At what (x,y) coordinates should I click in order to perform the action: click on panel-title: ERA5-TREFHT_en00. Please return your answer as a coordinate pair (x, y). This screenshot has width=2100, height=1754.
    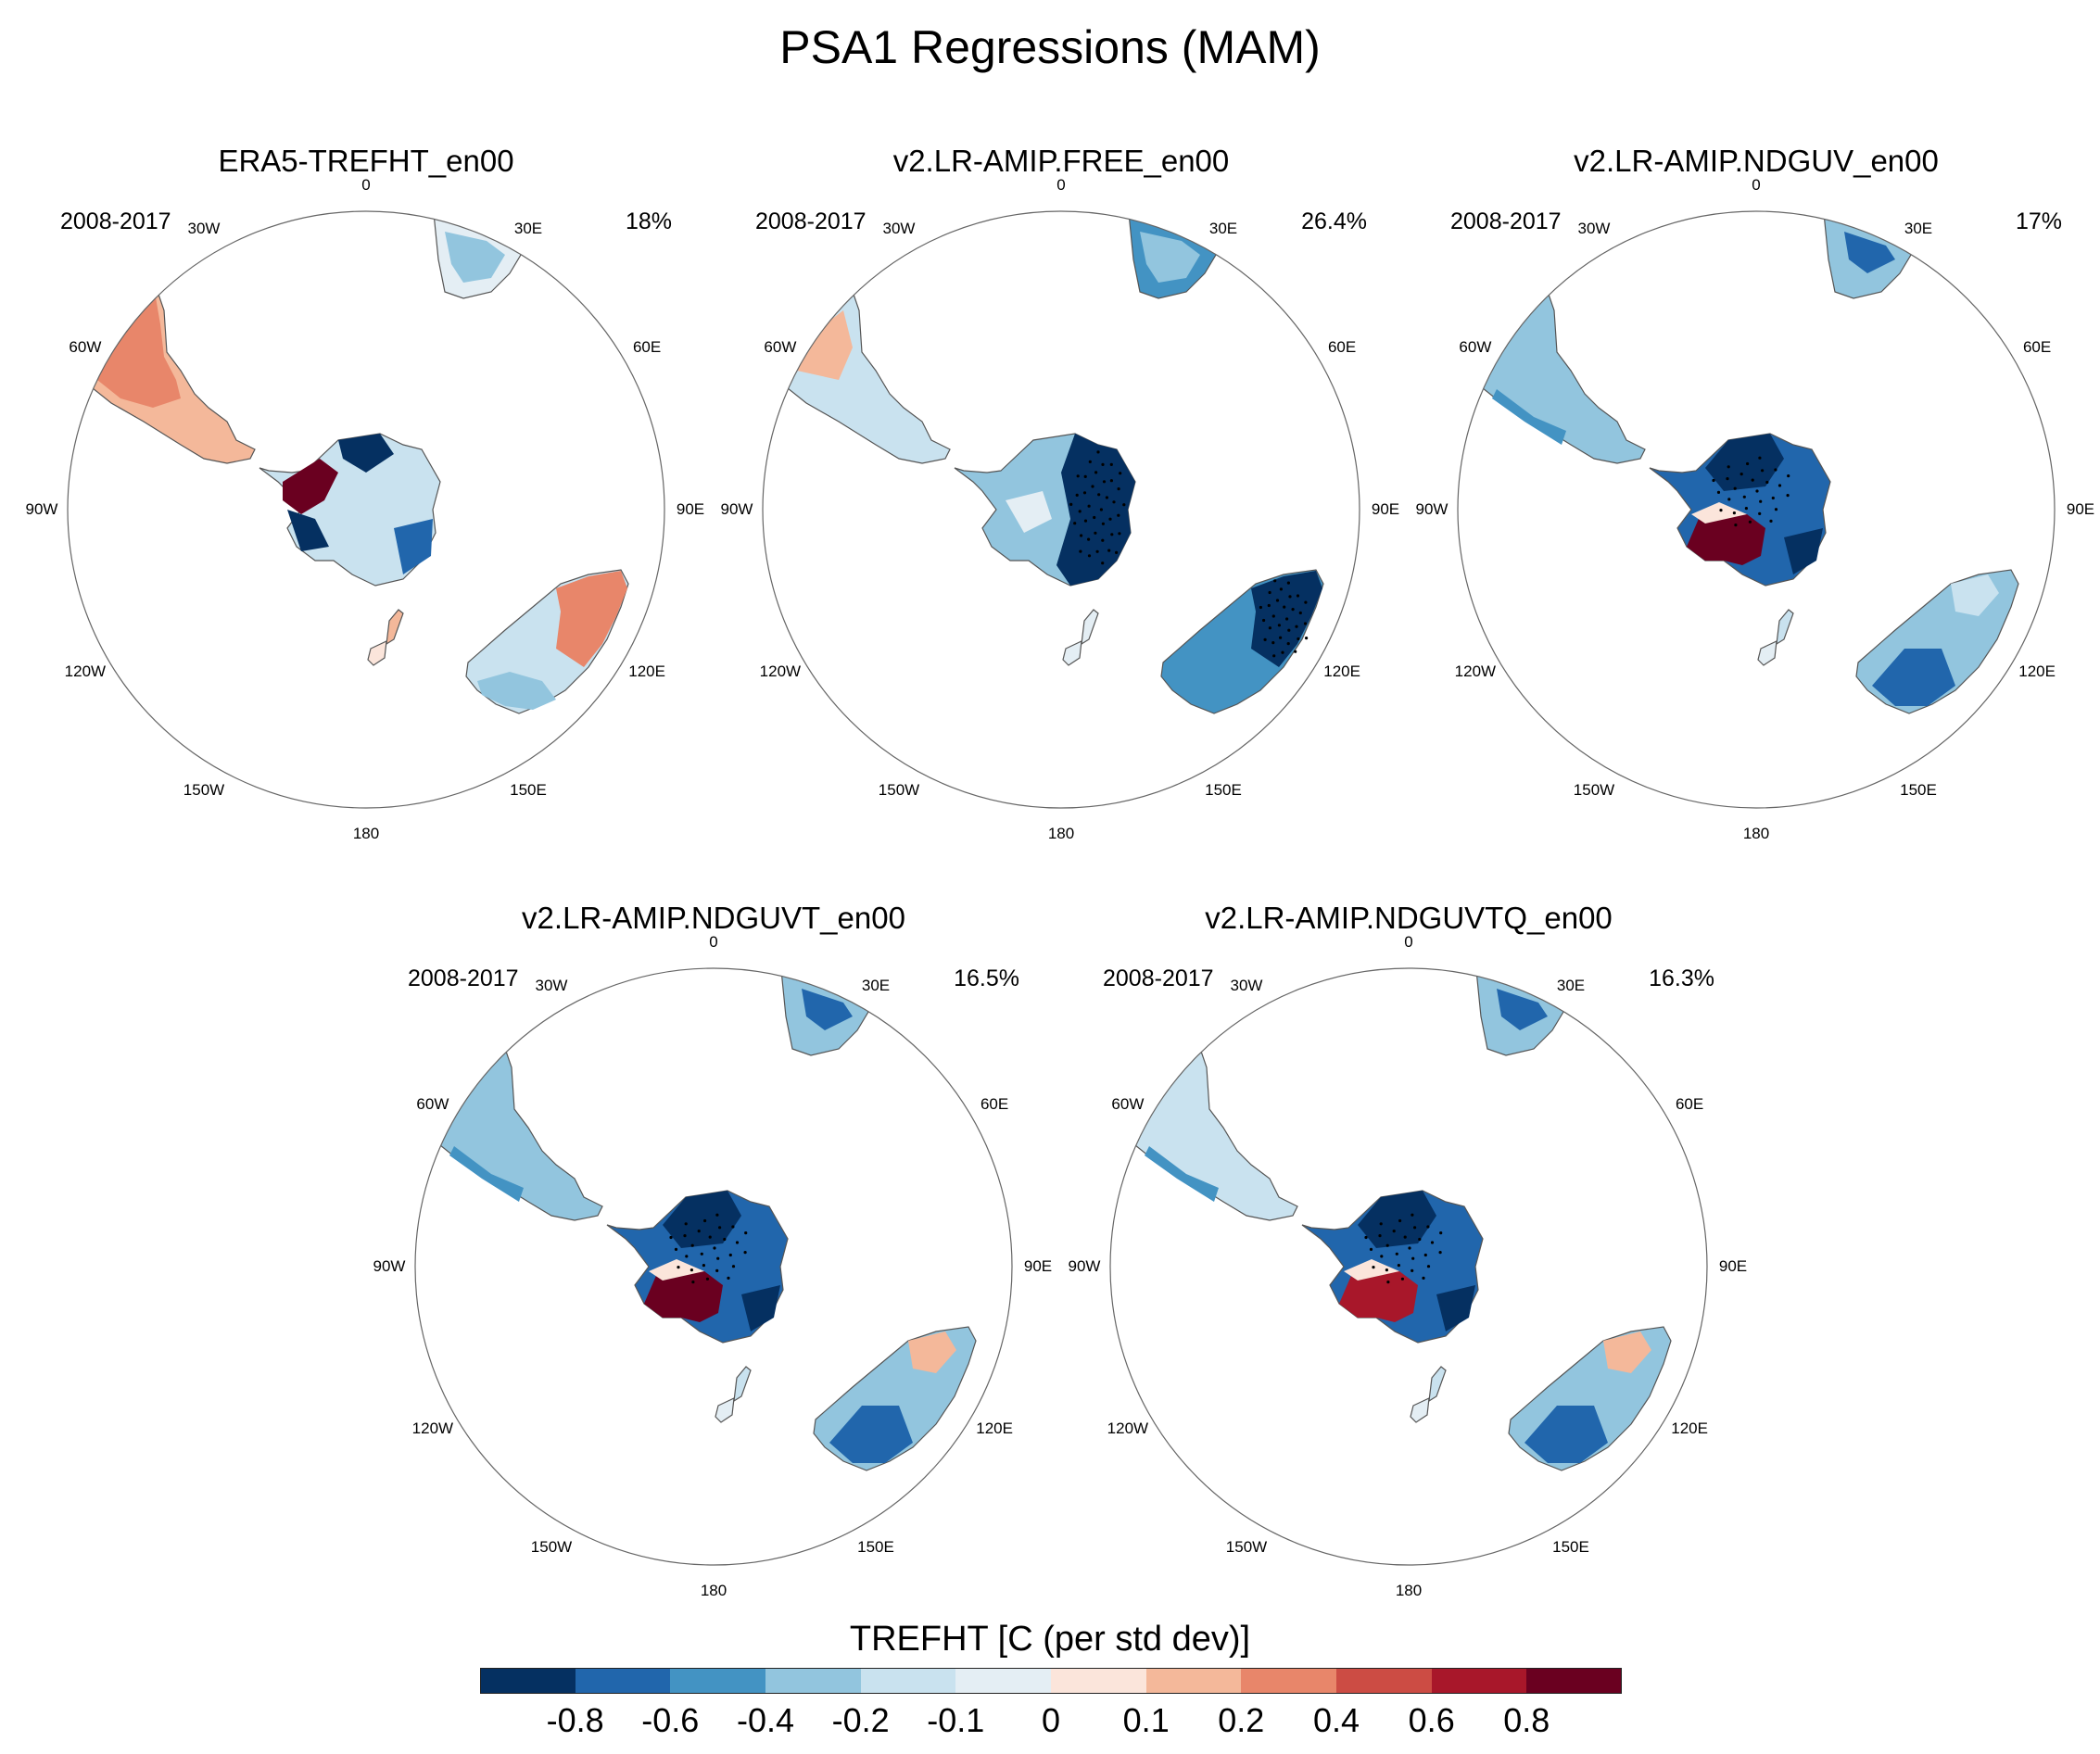
    Looking at the image, I should click on (366, 161).